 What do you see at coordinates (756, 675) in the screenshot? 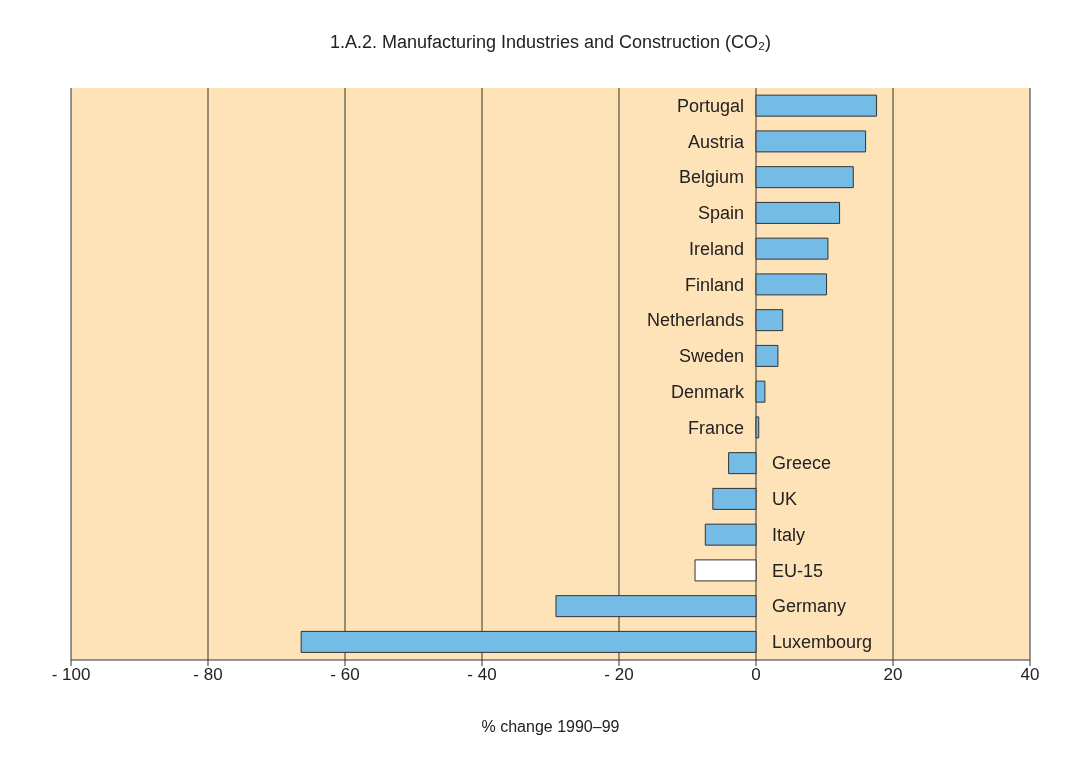
I see `x-tick-label: 0` at bounding box center [756, 675].